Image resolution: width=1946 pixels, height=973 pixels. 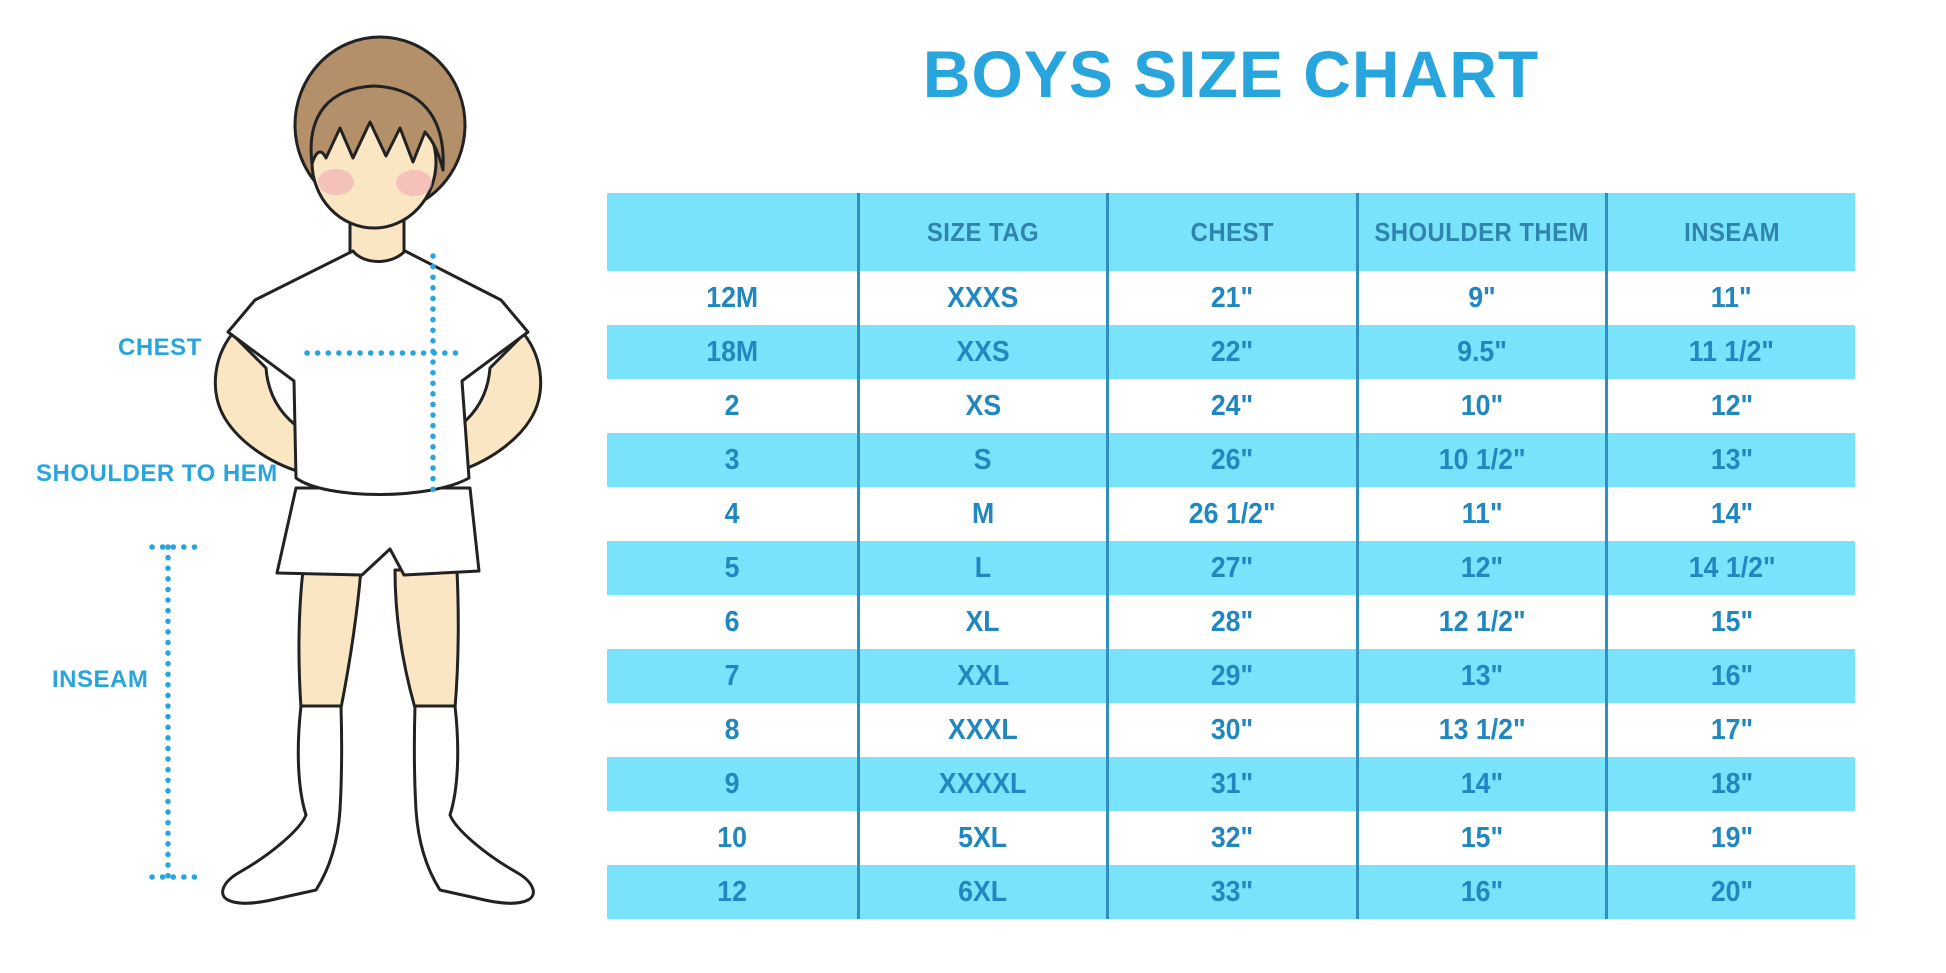 What do you see at coordinates (1480, 232) in the screenshot?
I see `column-header-shoulder-them: SHOULDER THEM` at bounding box center [1480, 232].